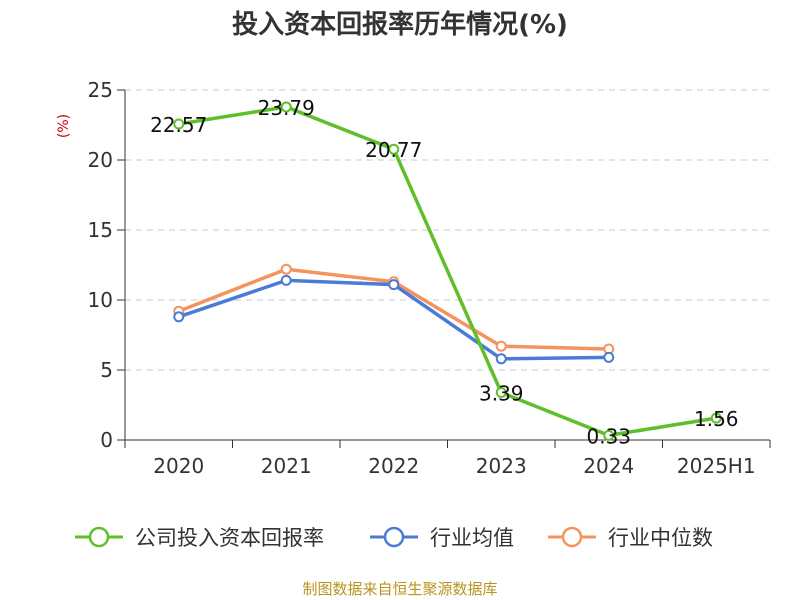  What do you see at coordinates (393, 466) in the screenshot?
I see `x-tick-label: 2022` at bounding box center [393, 466].